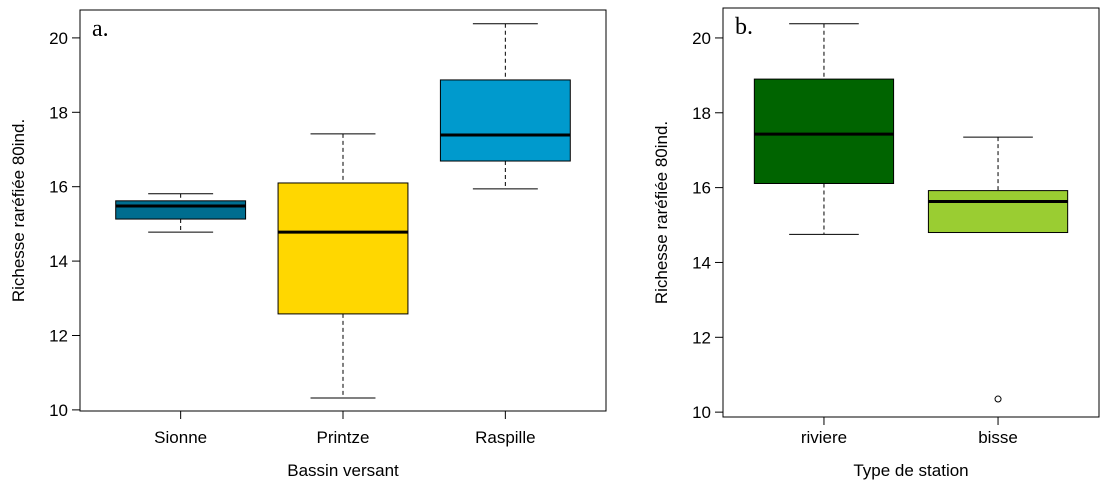 The width and height of the screenshot is (1107, 486). Describe the element at coordinates (180, 437) in the screenshot. I see `x-tick-label: Sionne` at that location.